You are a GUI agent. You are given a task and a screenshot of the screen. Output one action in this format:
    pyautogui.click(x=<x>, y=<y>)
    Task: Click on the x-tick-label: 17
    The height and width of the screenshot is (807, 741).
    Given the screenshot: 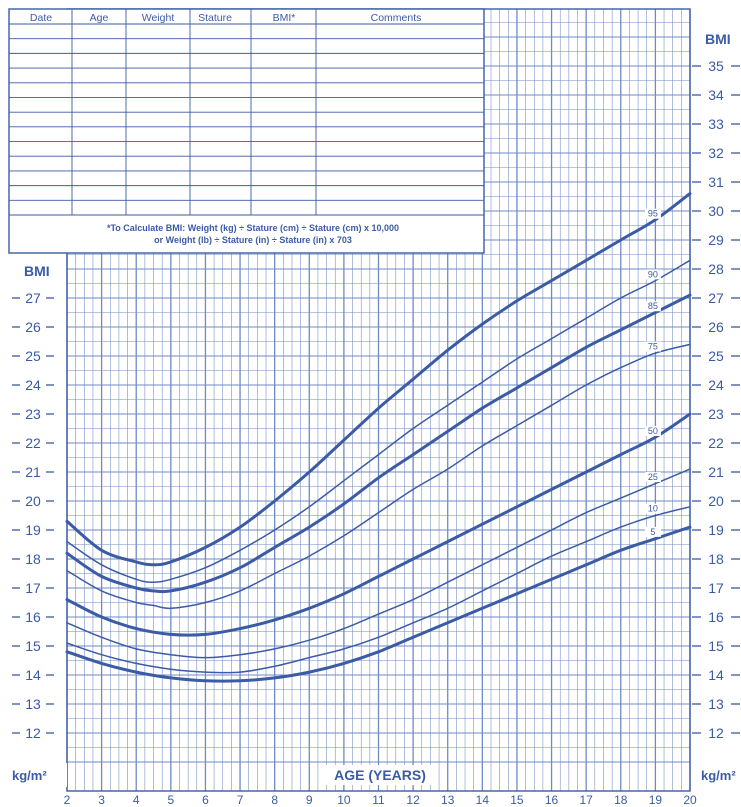 What is the action you would take?
    pyautogui.click(x=586, y=800)
    